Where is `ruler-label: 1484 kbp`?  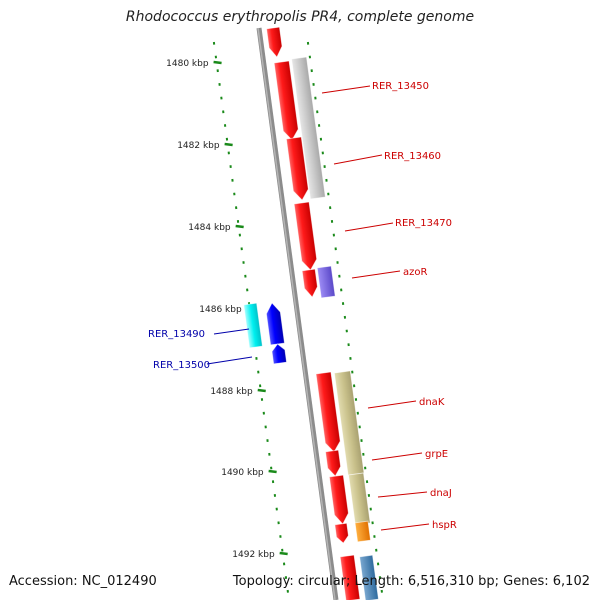
ruler-label: 1484 kbp is located at coordinates (209, 228).